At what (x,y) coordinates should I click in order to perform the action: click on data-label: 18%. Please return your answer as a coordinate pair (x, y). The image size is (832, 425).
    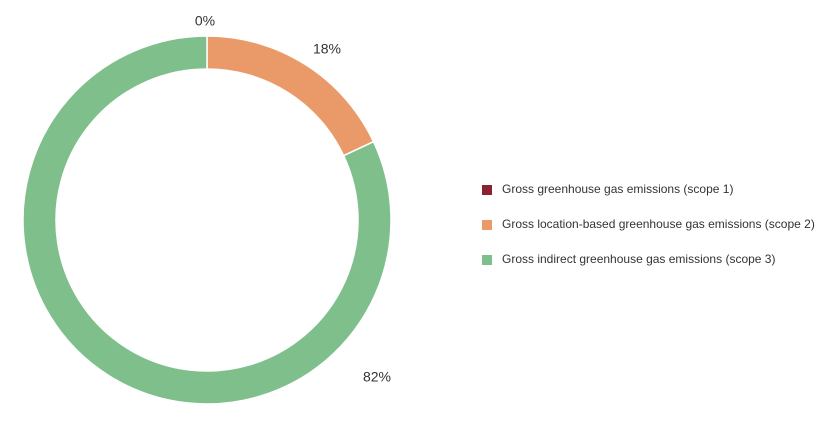
    Looking at the image, I should click on (327, 49).